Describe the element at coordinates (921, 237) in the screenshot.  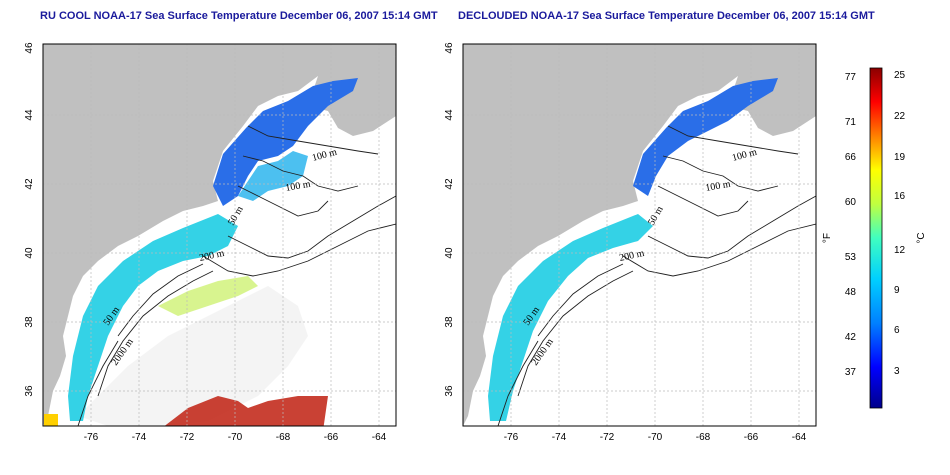
I see `celsius-unit-label: °C` at that location.